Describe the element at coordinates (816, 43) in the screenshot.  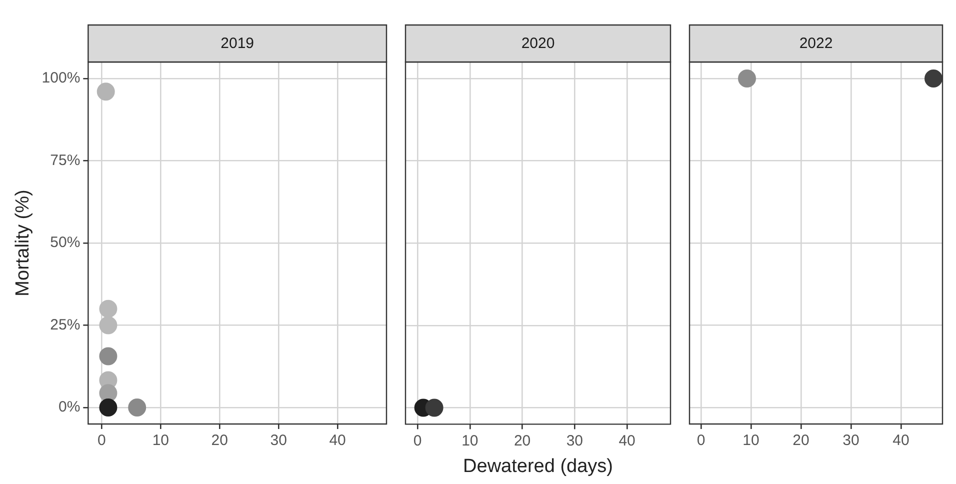
I see `chart-title: 2022` at that location.